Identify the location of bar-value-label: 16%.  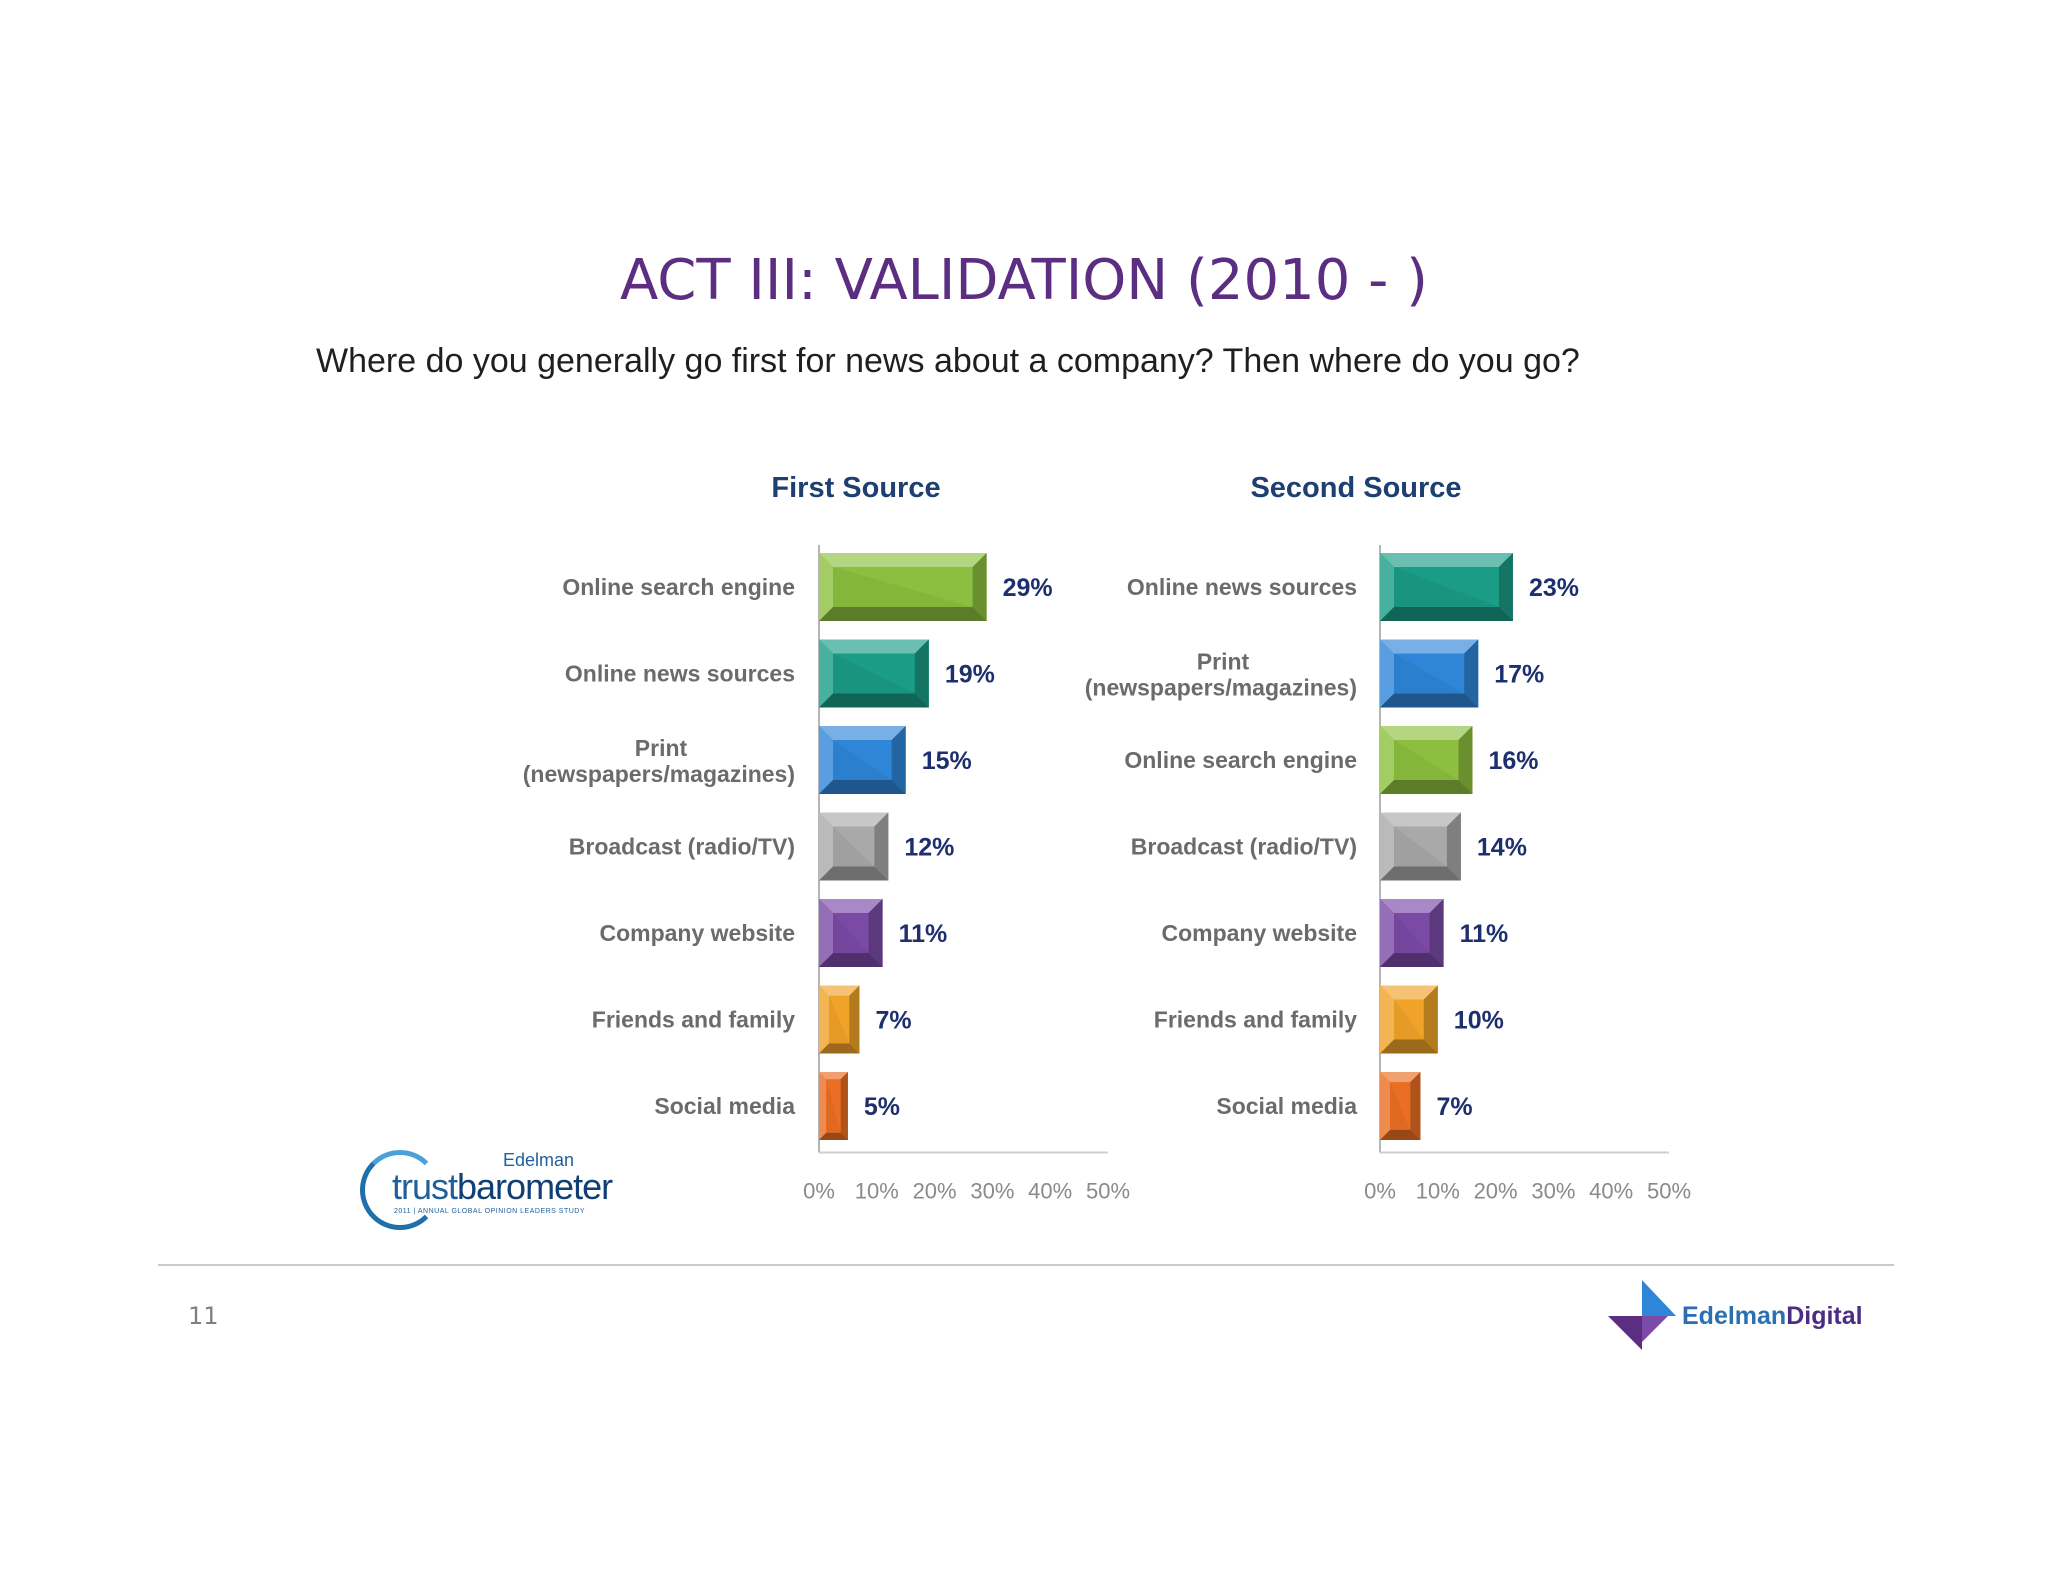
(1513, 761).